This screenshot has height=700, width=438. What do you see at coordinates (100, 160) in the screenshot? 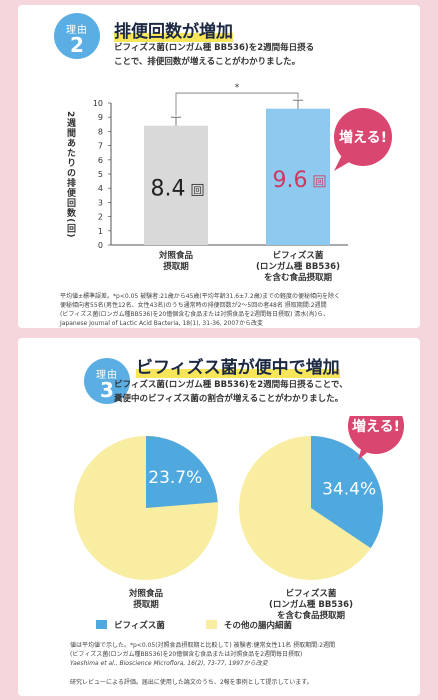
I see `y-tick-label: 6` at bounding box center [100, 160].